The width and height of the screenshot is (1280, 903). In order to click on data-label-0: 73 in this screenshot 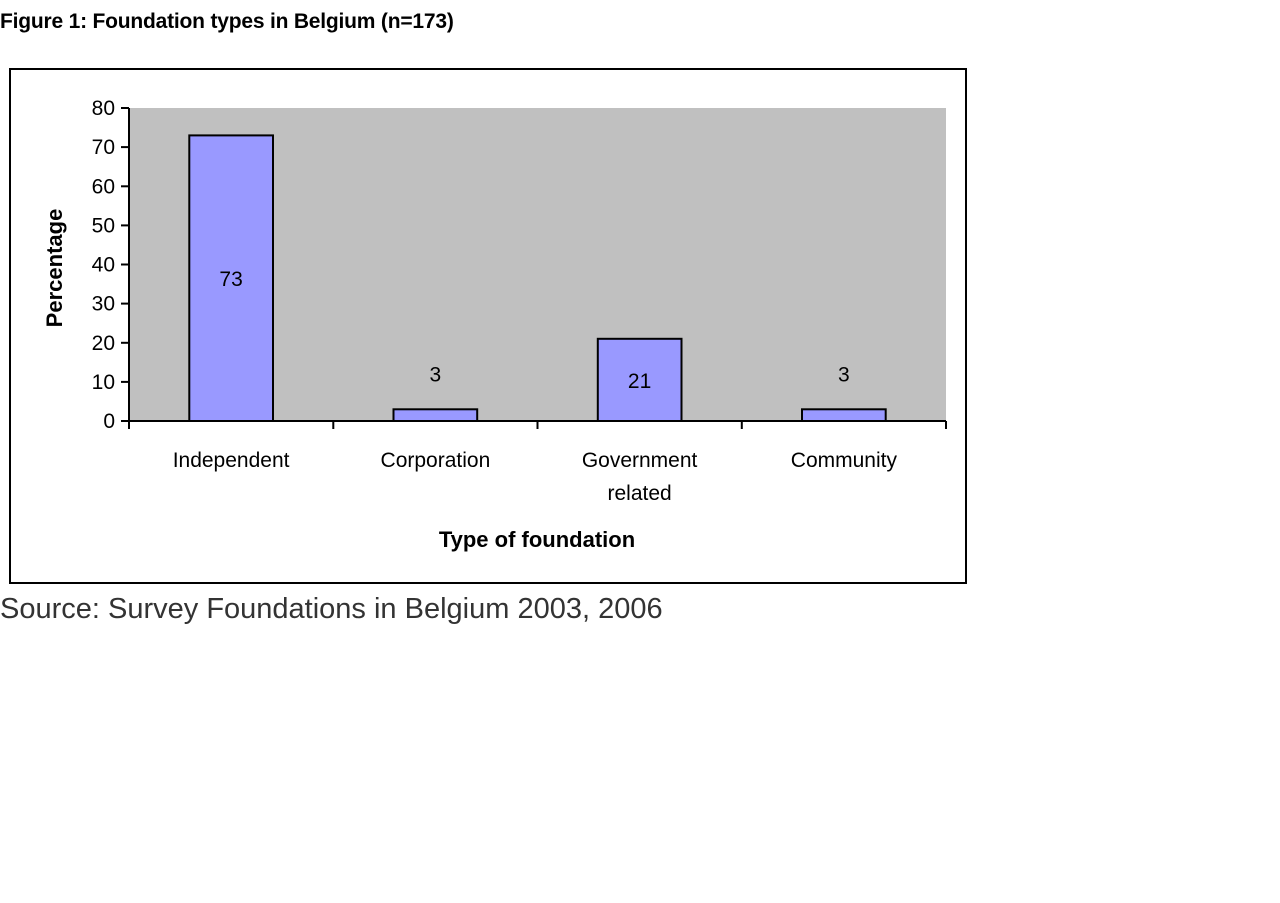, I will do `click(230, 279)`.